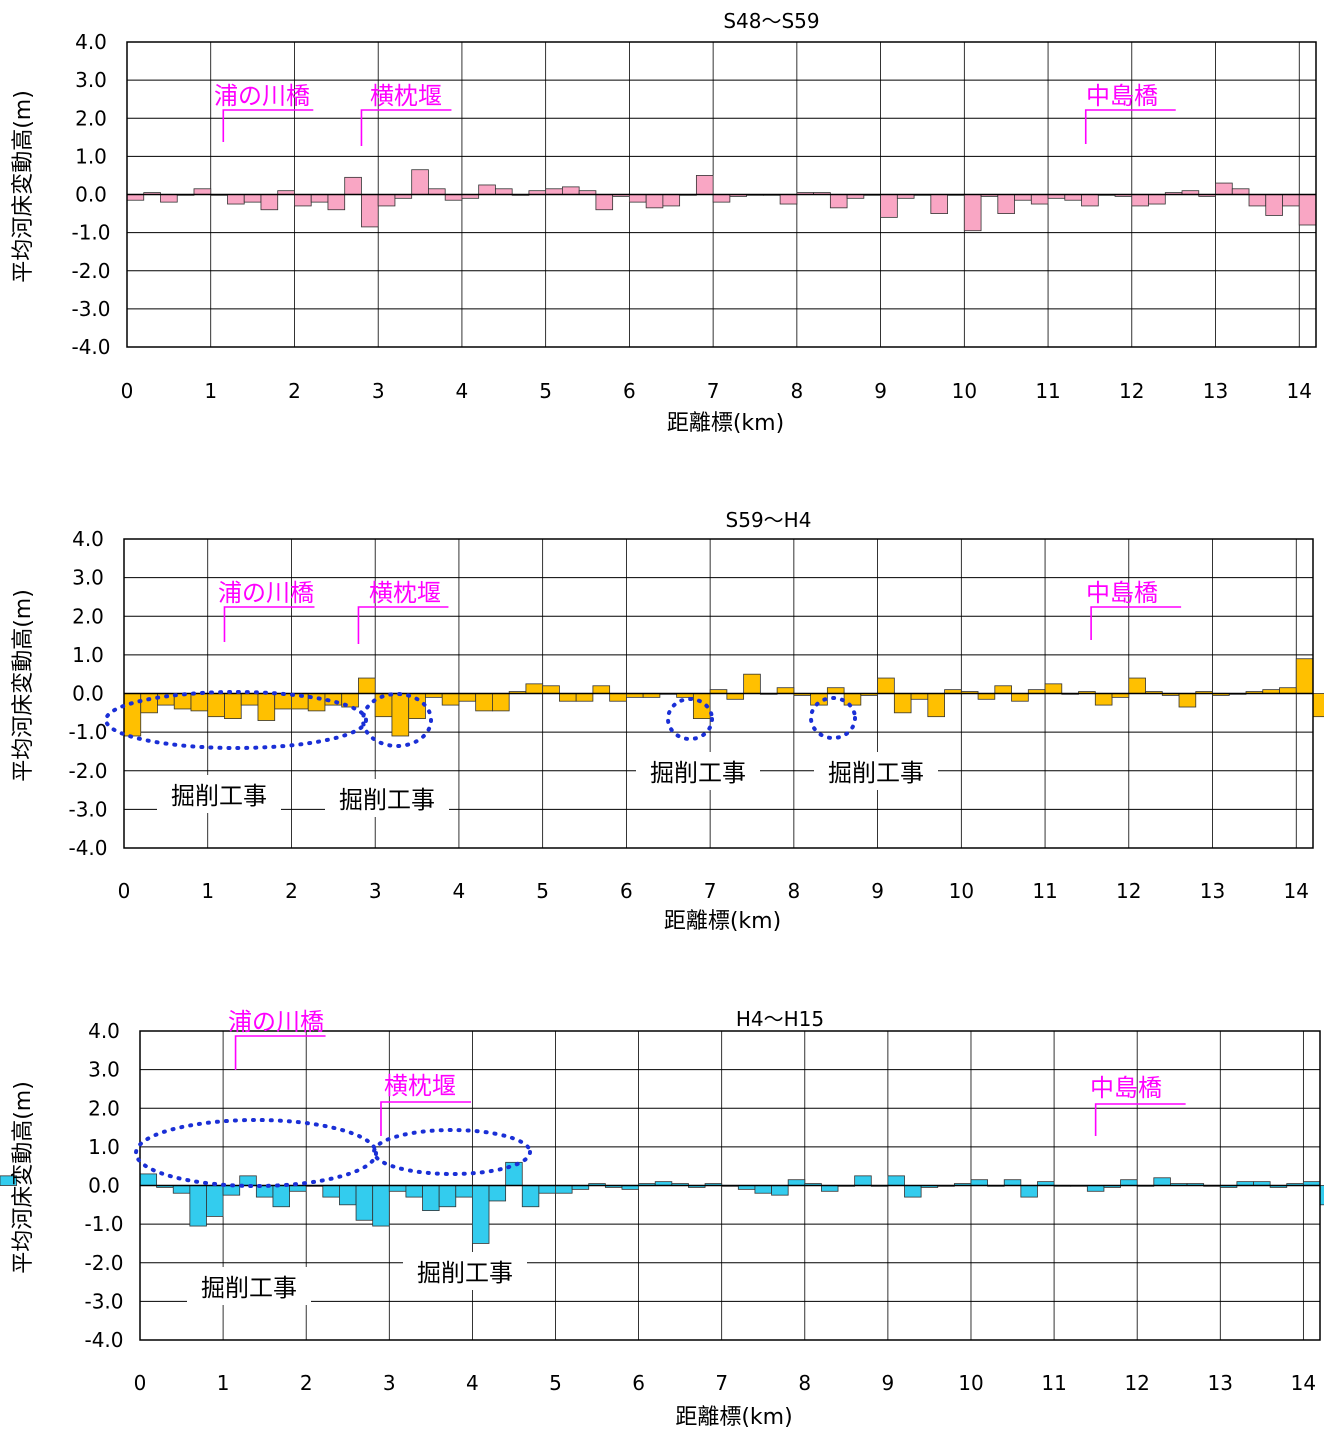 The image size is (1324, 1436). I want to click on y-tick-label: -3.0, so click(103, 1301).